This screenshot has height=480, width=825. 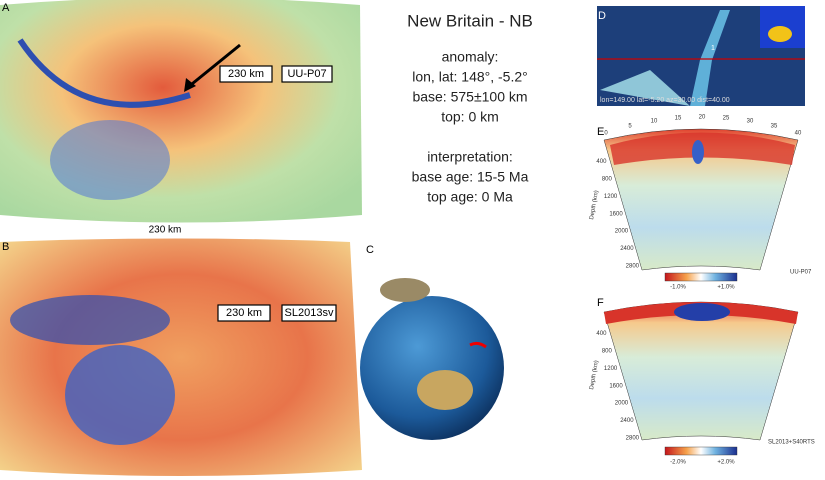 What do you see at coordinates (470, 57) in the screenshot?
I see `info-line: anomaly:` at bounding box center [470, 57].